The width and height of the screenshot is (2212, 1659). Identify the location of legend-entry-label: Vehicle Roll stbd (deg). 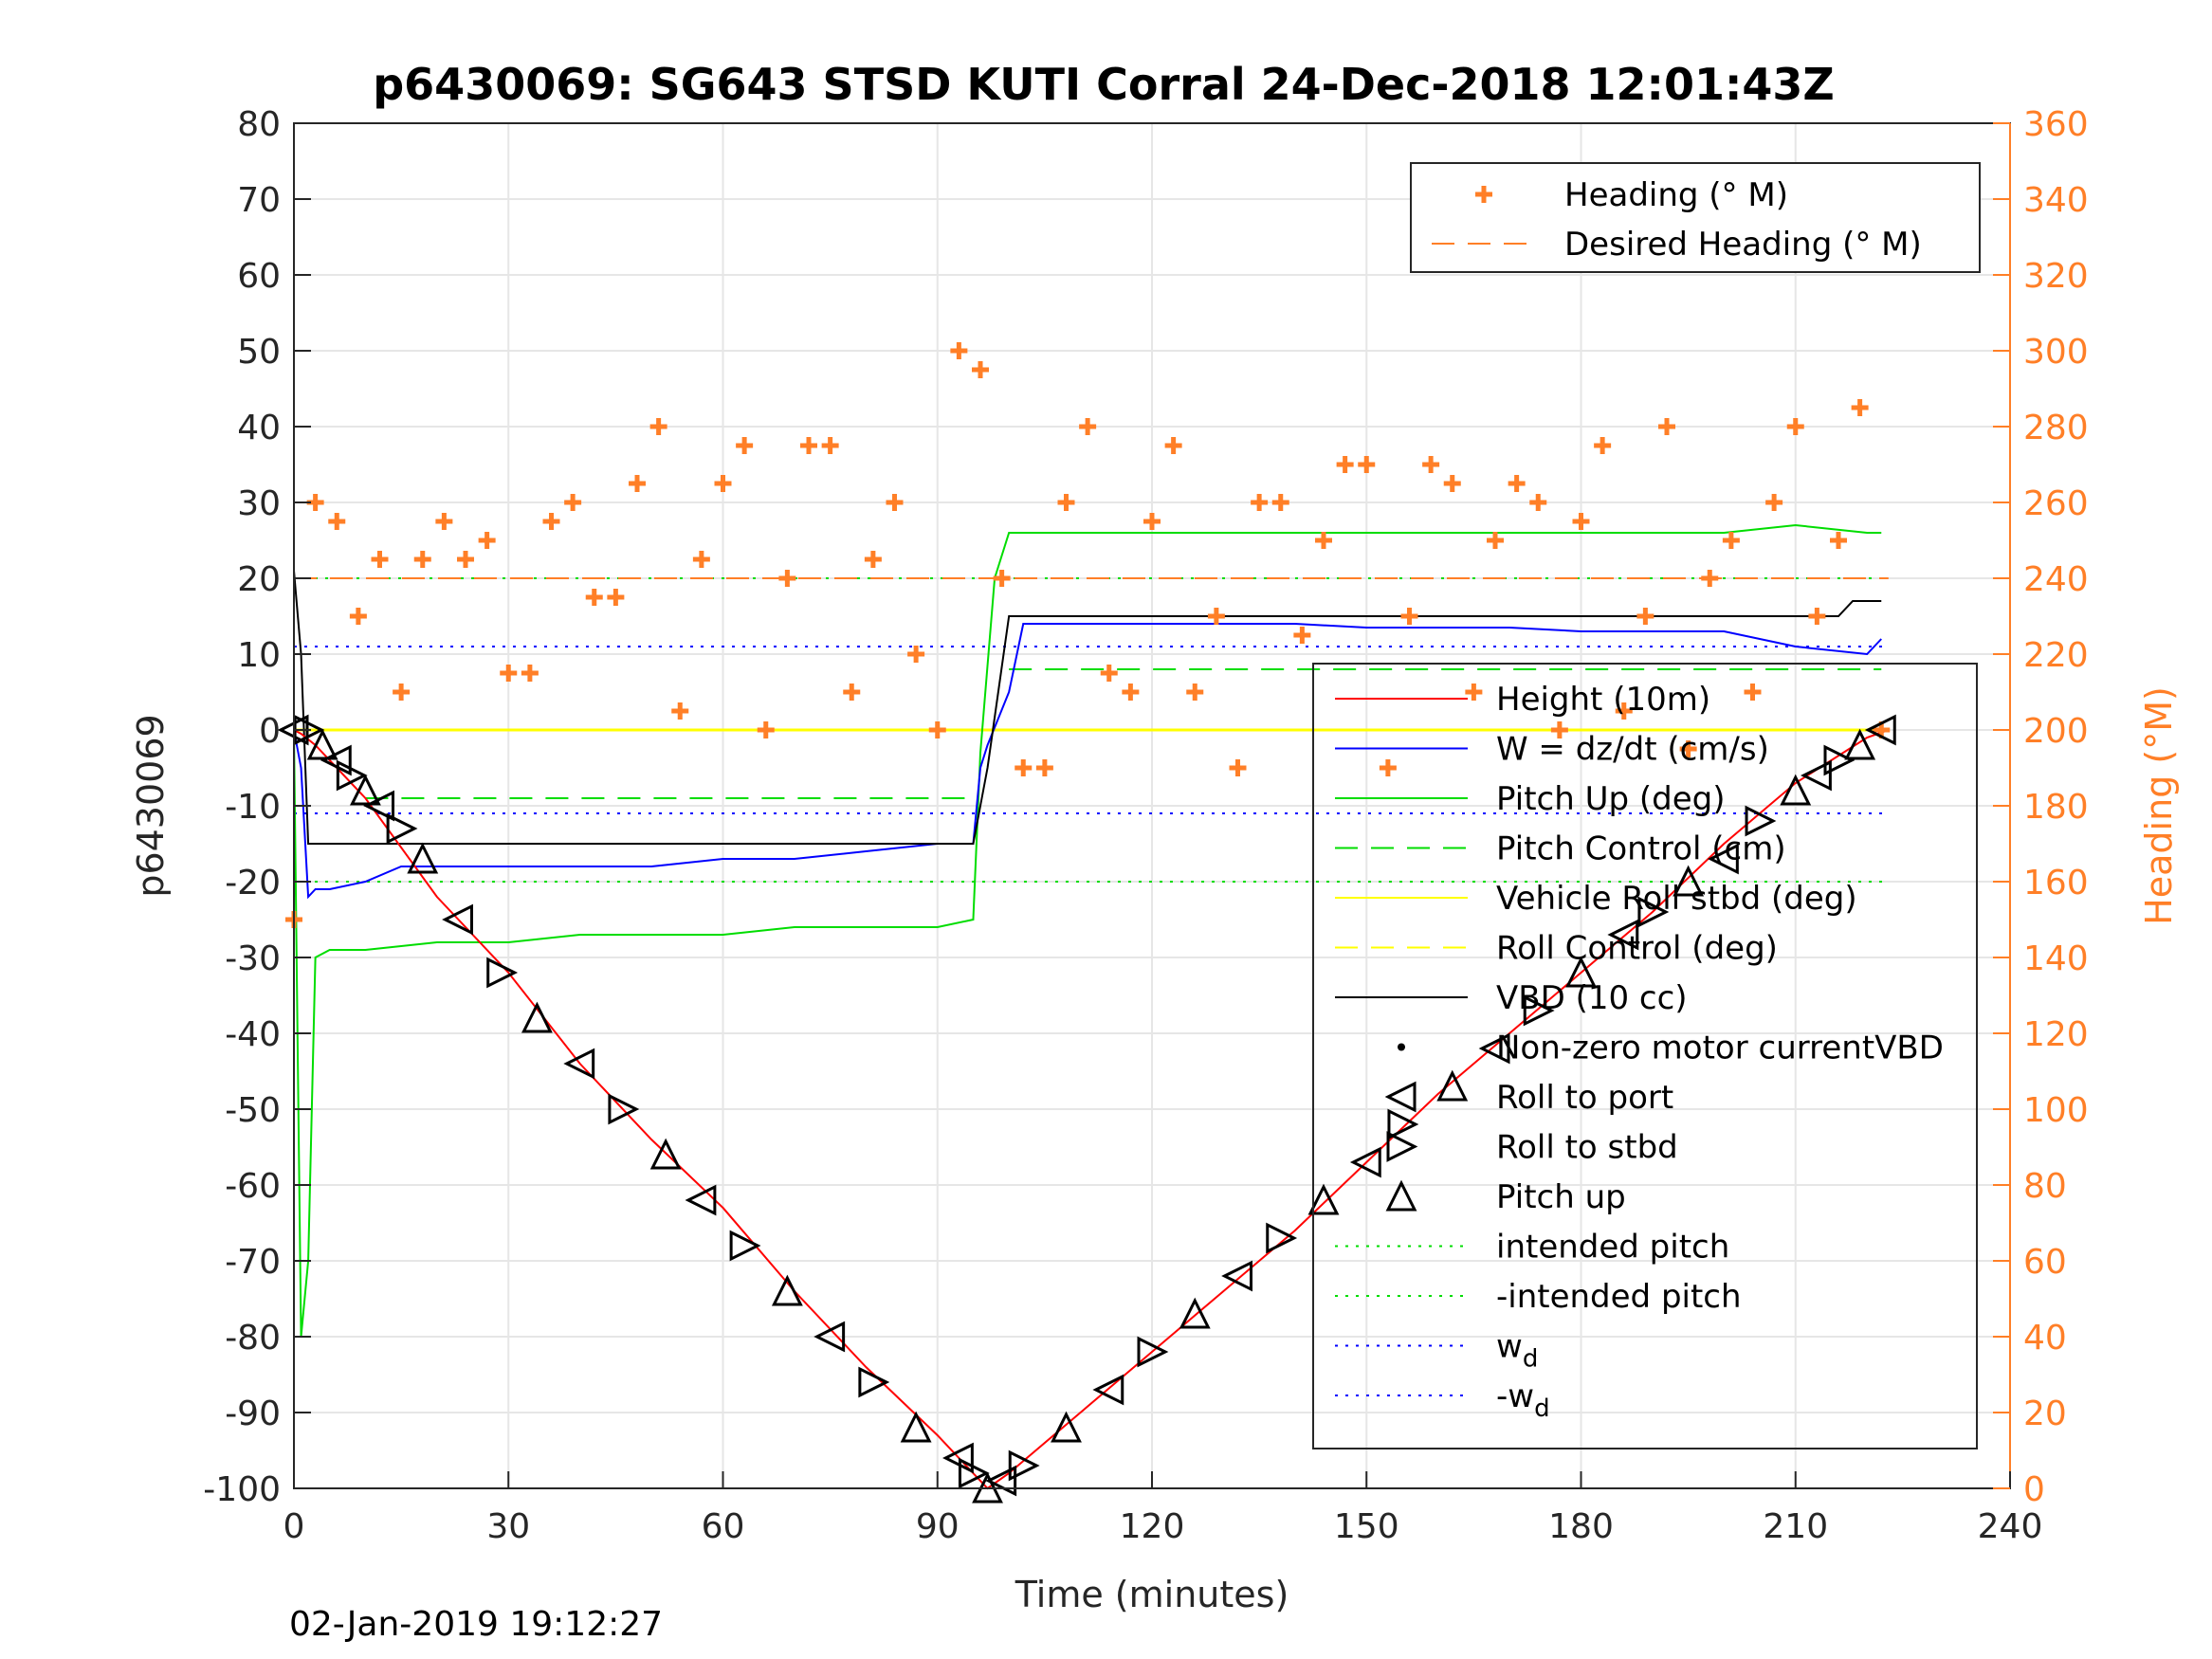
(1676, 899).